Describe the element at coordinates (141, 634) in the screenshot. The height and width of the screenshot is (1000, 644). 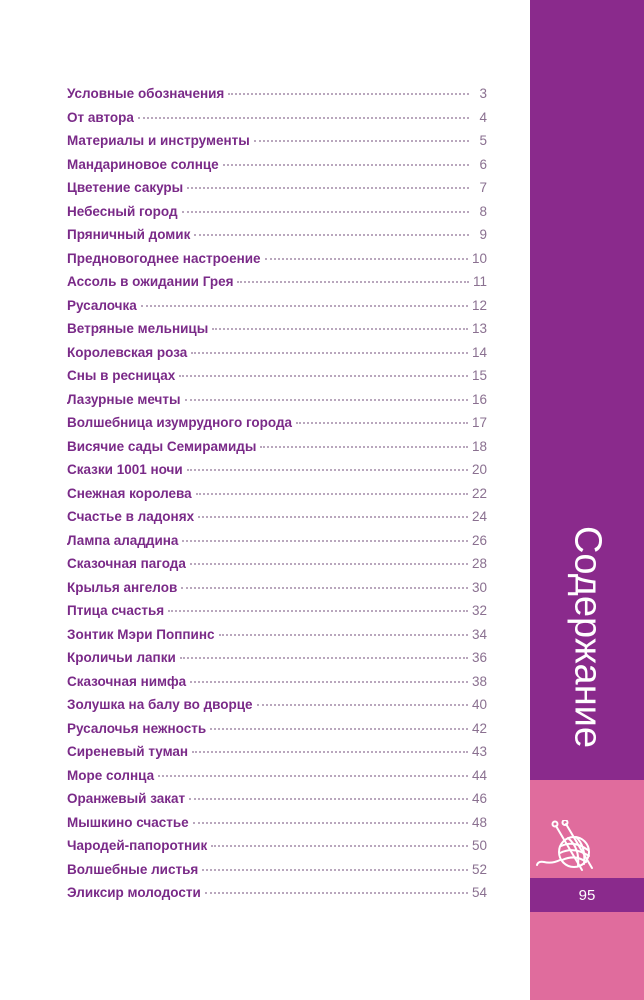
I see `toc-entry-title: Зонтик Мэри Поппинс` at that location.